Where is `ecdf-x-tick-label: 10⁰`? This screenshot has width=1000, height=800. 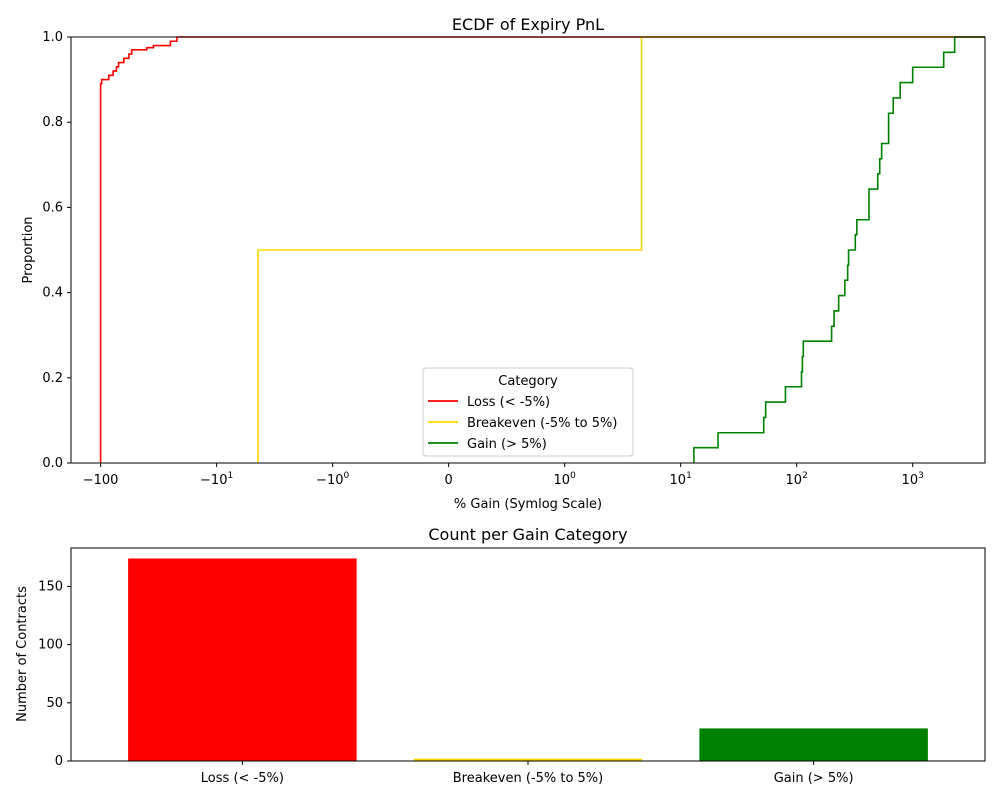 ecdf-x-tick-label: 10⁰ is located at coordinates (565, 479).